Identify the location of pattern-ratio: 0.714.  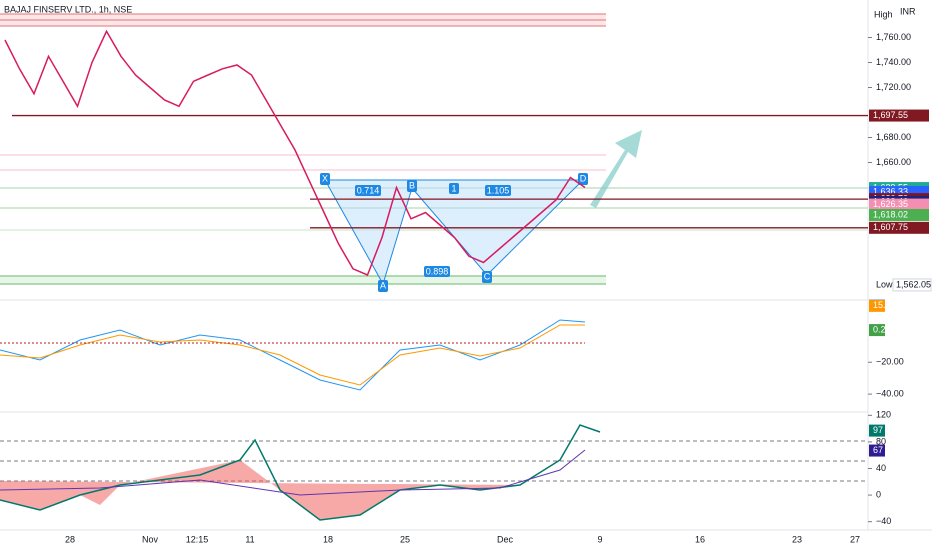
(368, 190).